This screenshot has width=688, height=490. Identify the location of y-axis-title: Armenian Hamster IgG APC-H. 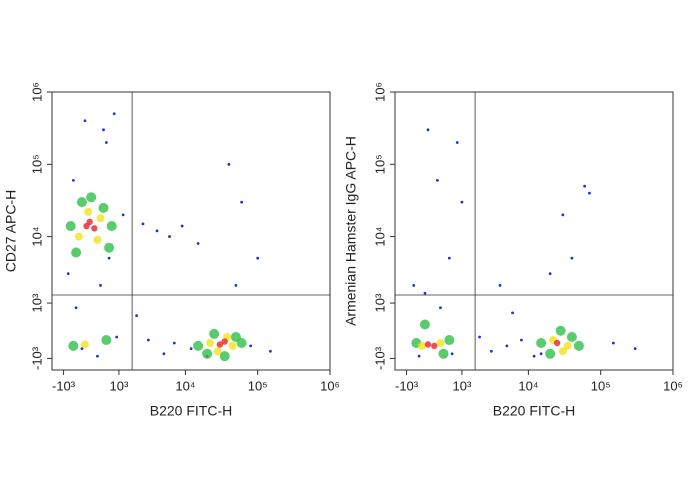
(351, 231).